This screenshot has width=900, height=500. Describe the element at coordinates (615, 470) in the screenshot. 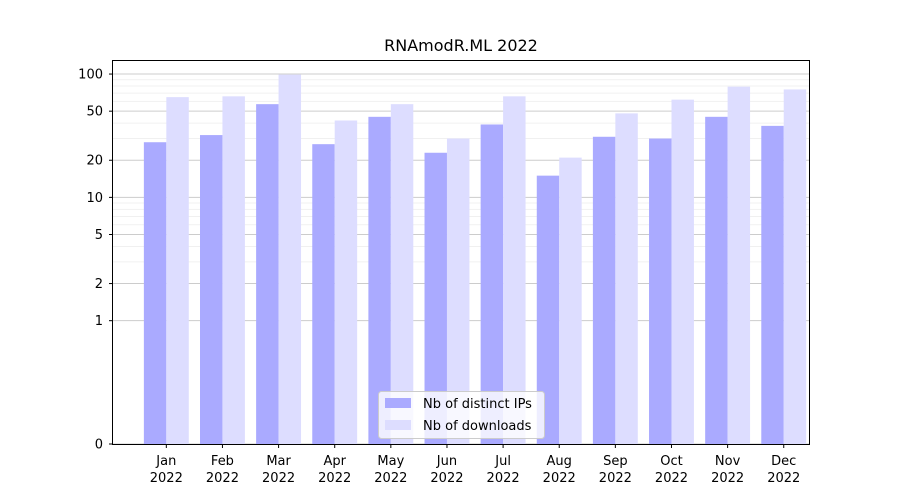

I see `x-tick-label: Sep 2022` at that location.